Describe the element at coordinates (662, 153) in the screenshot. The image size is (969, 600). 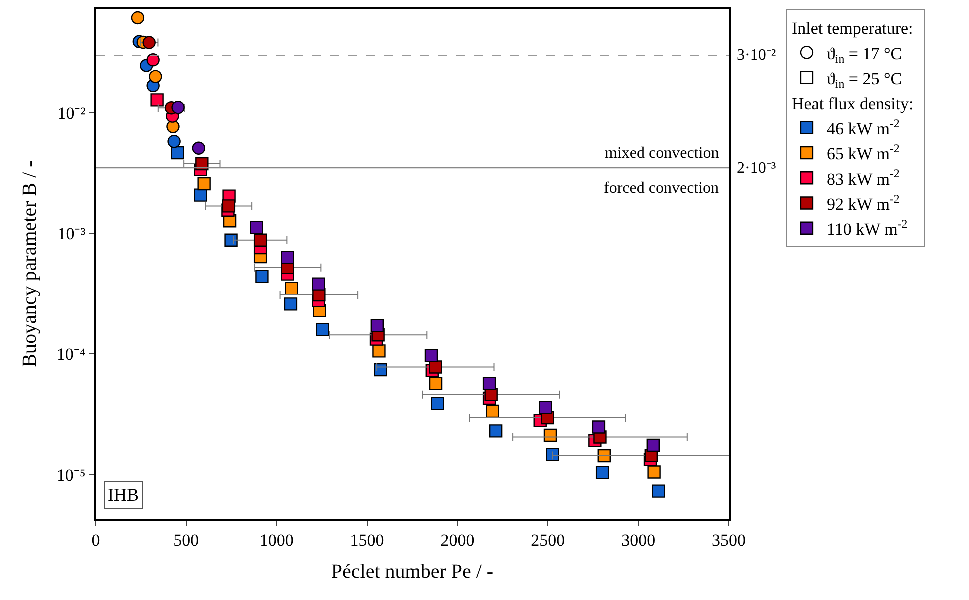
I see `annotation: mixed convection` at that location.